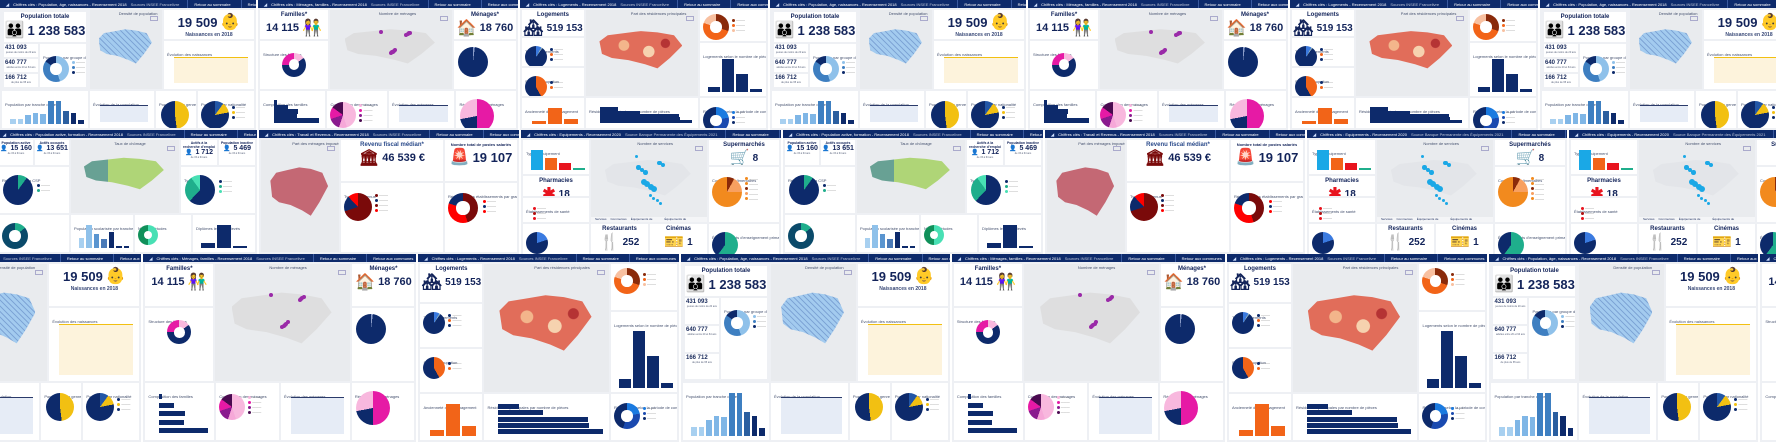 The height and width of the screenshot is (442, 1776). What do you see at coordinates (601, 219) in the screenshot?
I see `map-tab: Services` at bounding box center [601, 219].